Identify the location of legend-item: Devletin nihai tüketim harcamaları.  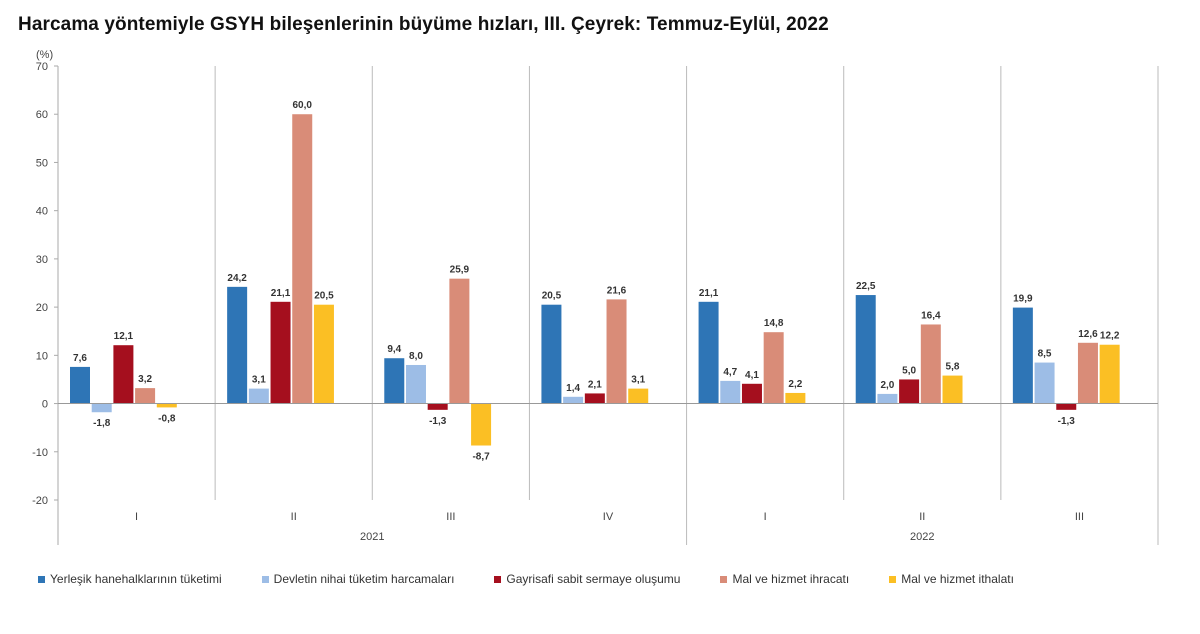
(358, 579).